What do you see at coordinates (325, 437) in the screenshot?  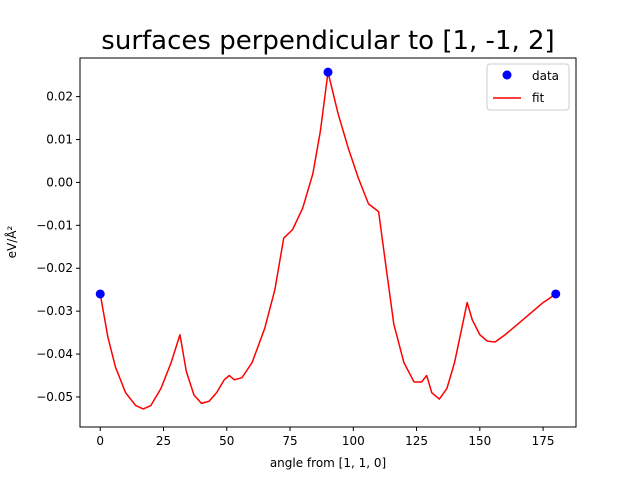 I see `x-axis-ticks: 0 25 50 75 100 125 150 175` at bounding box center [325, 437].